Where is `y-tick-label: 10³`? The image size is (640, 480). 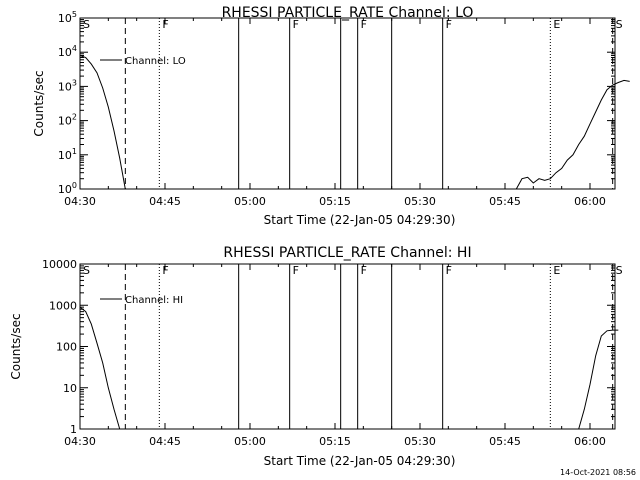
y-tick-label: 10³ is located at coordinates (67, 85).